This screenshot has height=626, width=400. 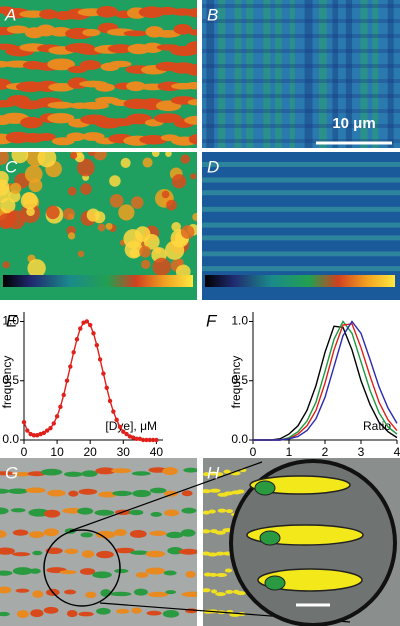 What do you see at coordinates (253, 452) in the screenshot?
I see `x-tick-label: 0` at bounding box center [253, 452].